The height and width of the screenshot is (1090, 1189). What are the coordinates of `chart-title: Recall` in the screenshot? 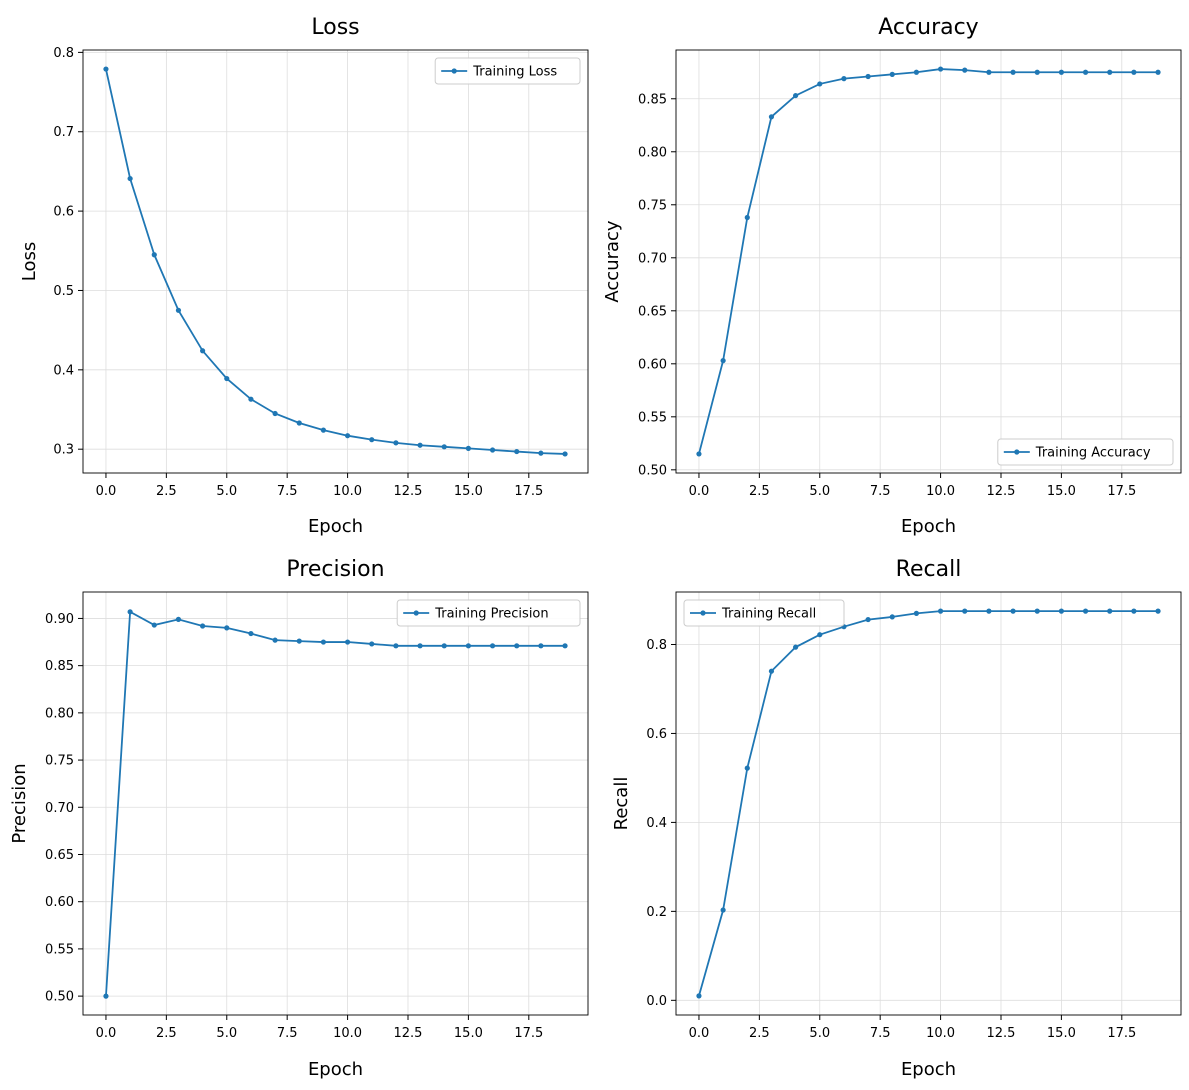 It's located at (929, 569).